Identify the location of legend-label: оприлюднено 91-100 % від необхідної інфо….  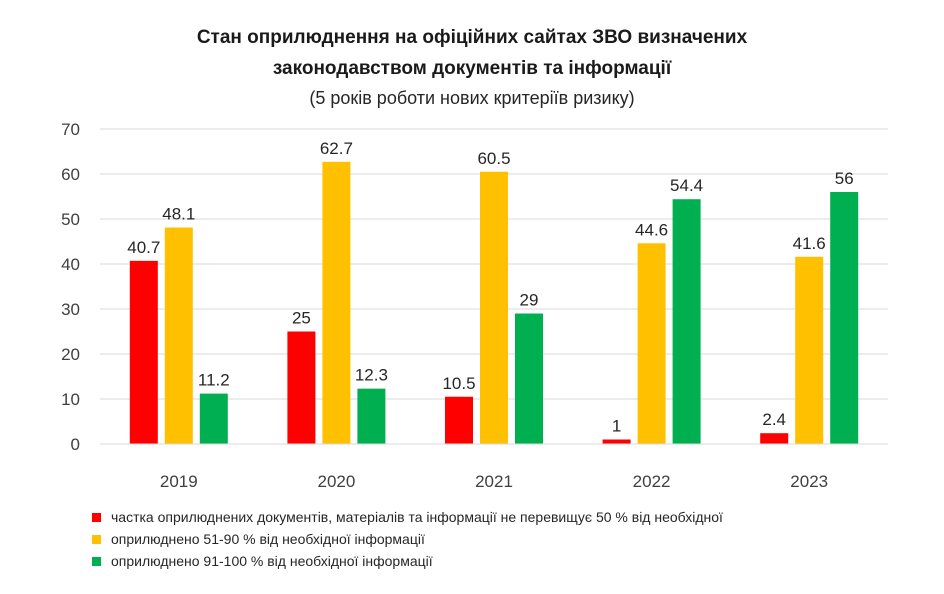
(272, 561).